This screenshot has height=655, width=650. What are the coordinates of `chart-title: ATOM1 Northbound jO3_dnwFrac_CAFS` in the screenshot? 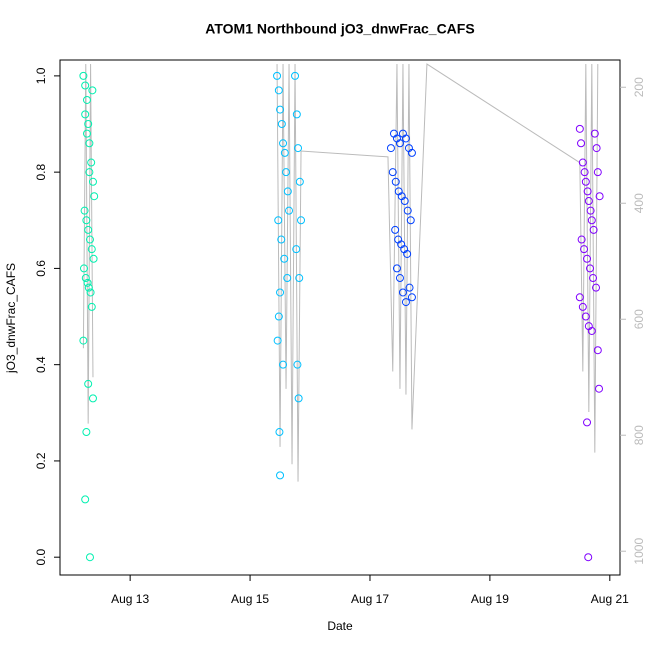 It's located at (339, 29).